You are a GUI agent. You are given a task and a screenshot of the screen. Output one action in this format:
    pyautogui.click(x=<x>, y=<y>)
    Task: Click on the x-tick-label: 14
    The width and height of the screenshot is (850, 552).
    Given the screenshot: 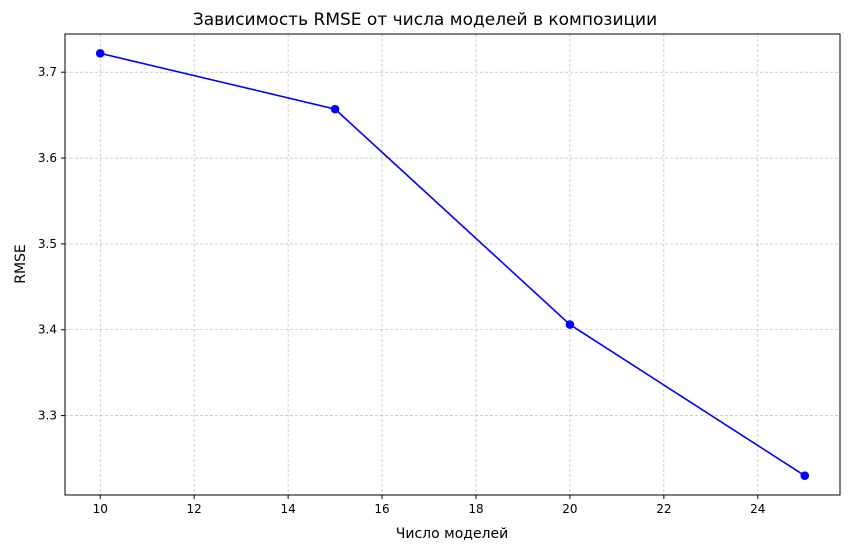 What is the action you would take?
    pyautogui.click(x=287, y=509)
    